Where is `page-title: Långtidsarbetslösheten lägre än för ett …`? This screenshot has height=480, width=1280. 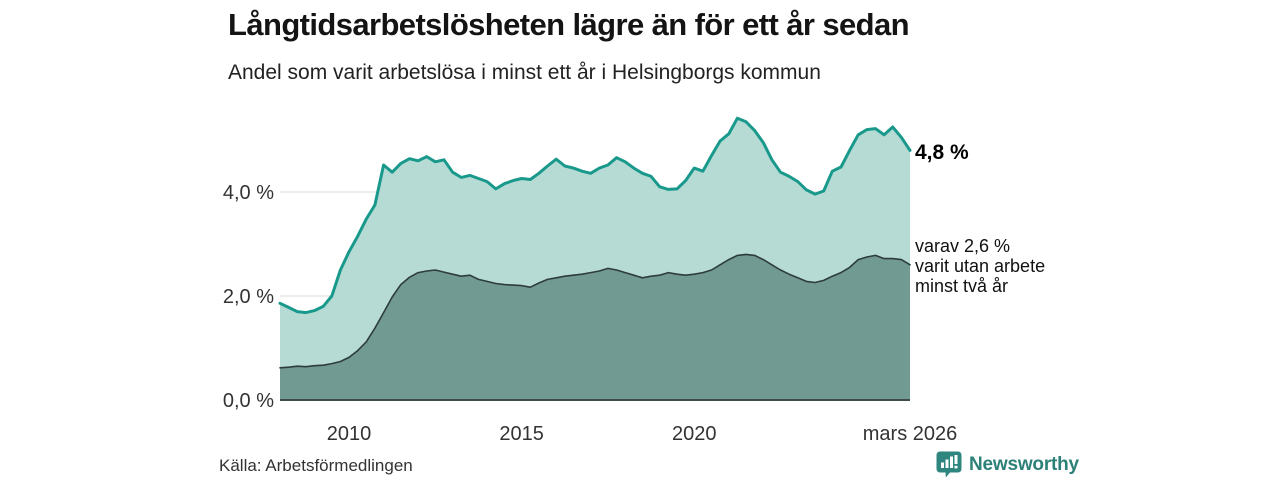
page-title: Långtidsarbetslösheten lägre än för ett … is located at coordinates (569, 24).